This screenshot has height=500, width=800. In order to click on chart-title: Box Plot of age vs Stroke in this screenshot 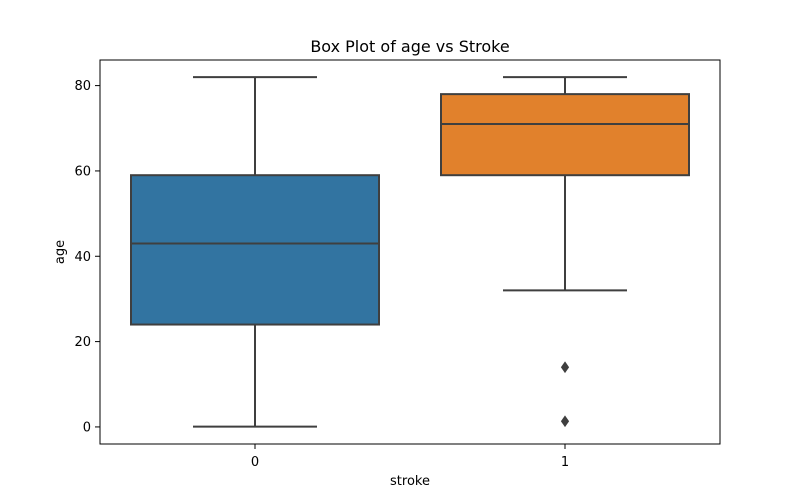, I will do `click(409, 46)`.